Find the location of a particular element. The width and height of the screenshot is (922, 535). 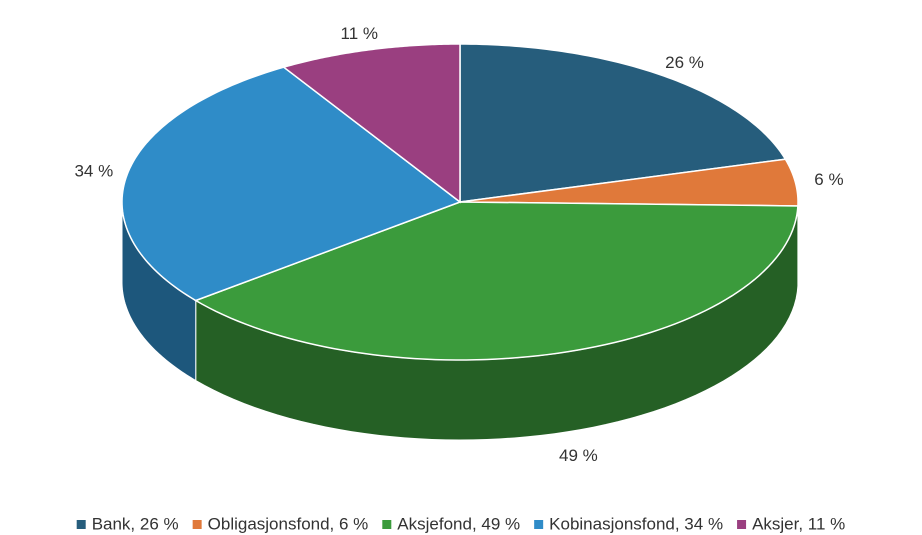

legend-label: Kobinasjonsfond, 34 % is located at coordinates (636, 523).